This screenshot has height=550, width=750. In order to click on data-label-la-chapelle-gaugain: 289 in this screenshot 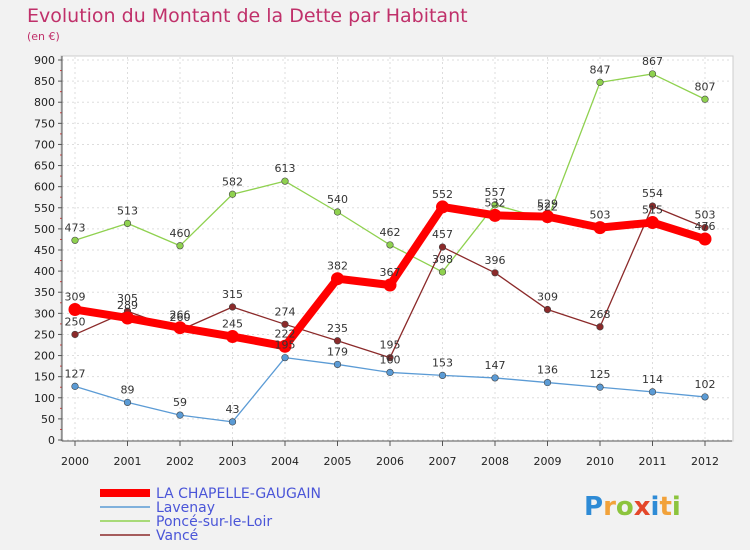, I will do `click(127, 305)`.